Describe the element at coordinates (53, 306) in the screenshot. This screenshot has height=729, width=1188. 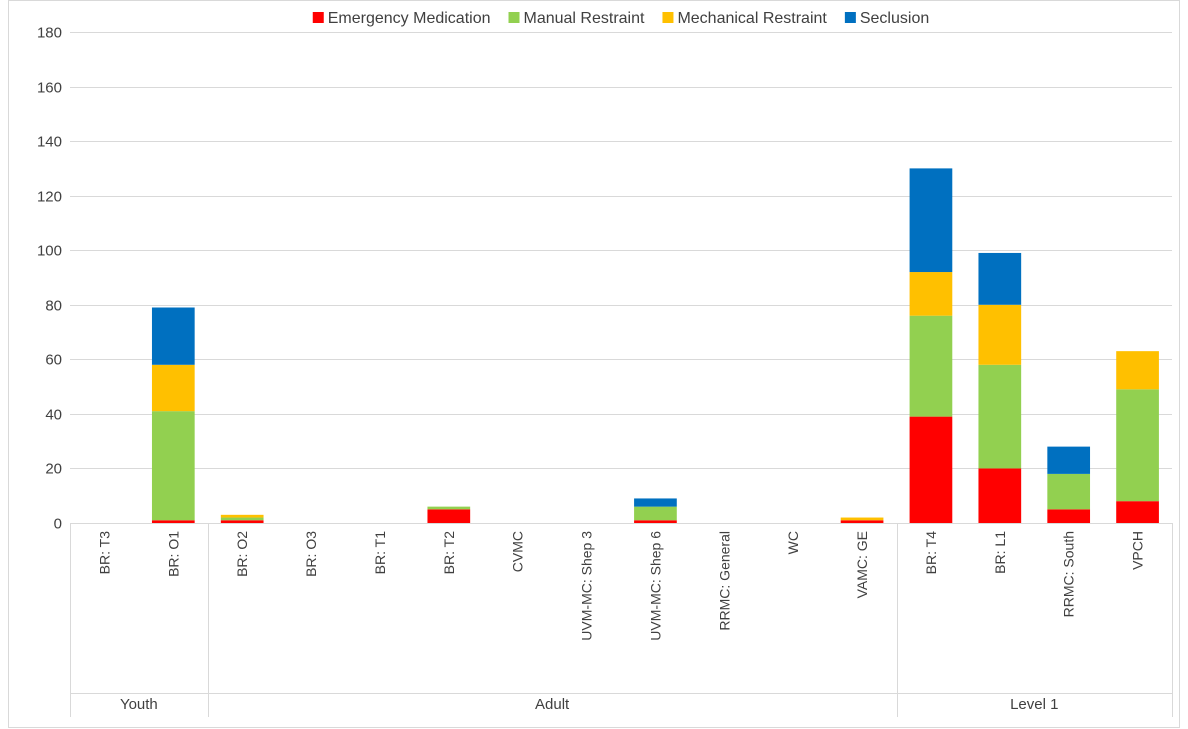
I see `y-tick-label: 80` at that location.